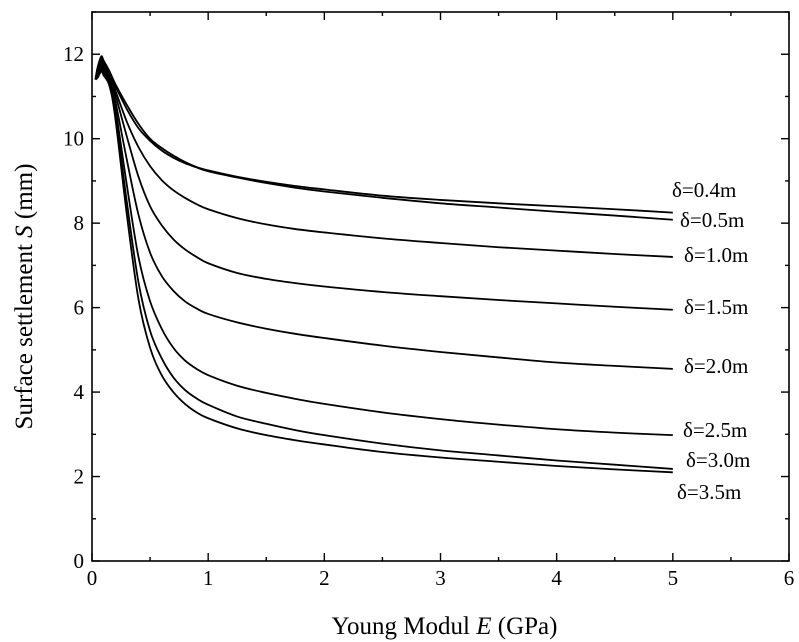  What do you see at coordinates (556, 578) in the screenshot?
I see `x-tick-label: 4` at bounding box center [556, 578].